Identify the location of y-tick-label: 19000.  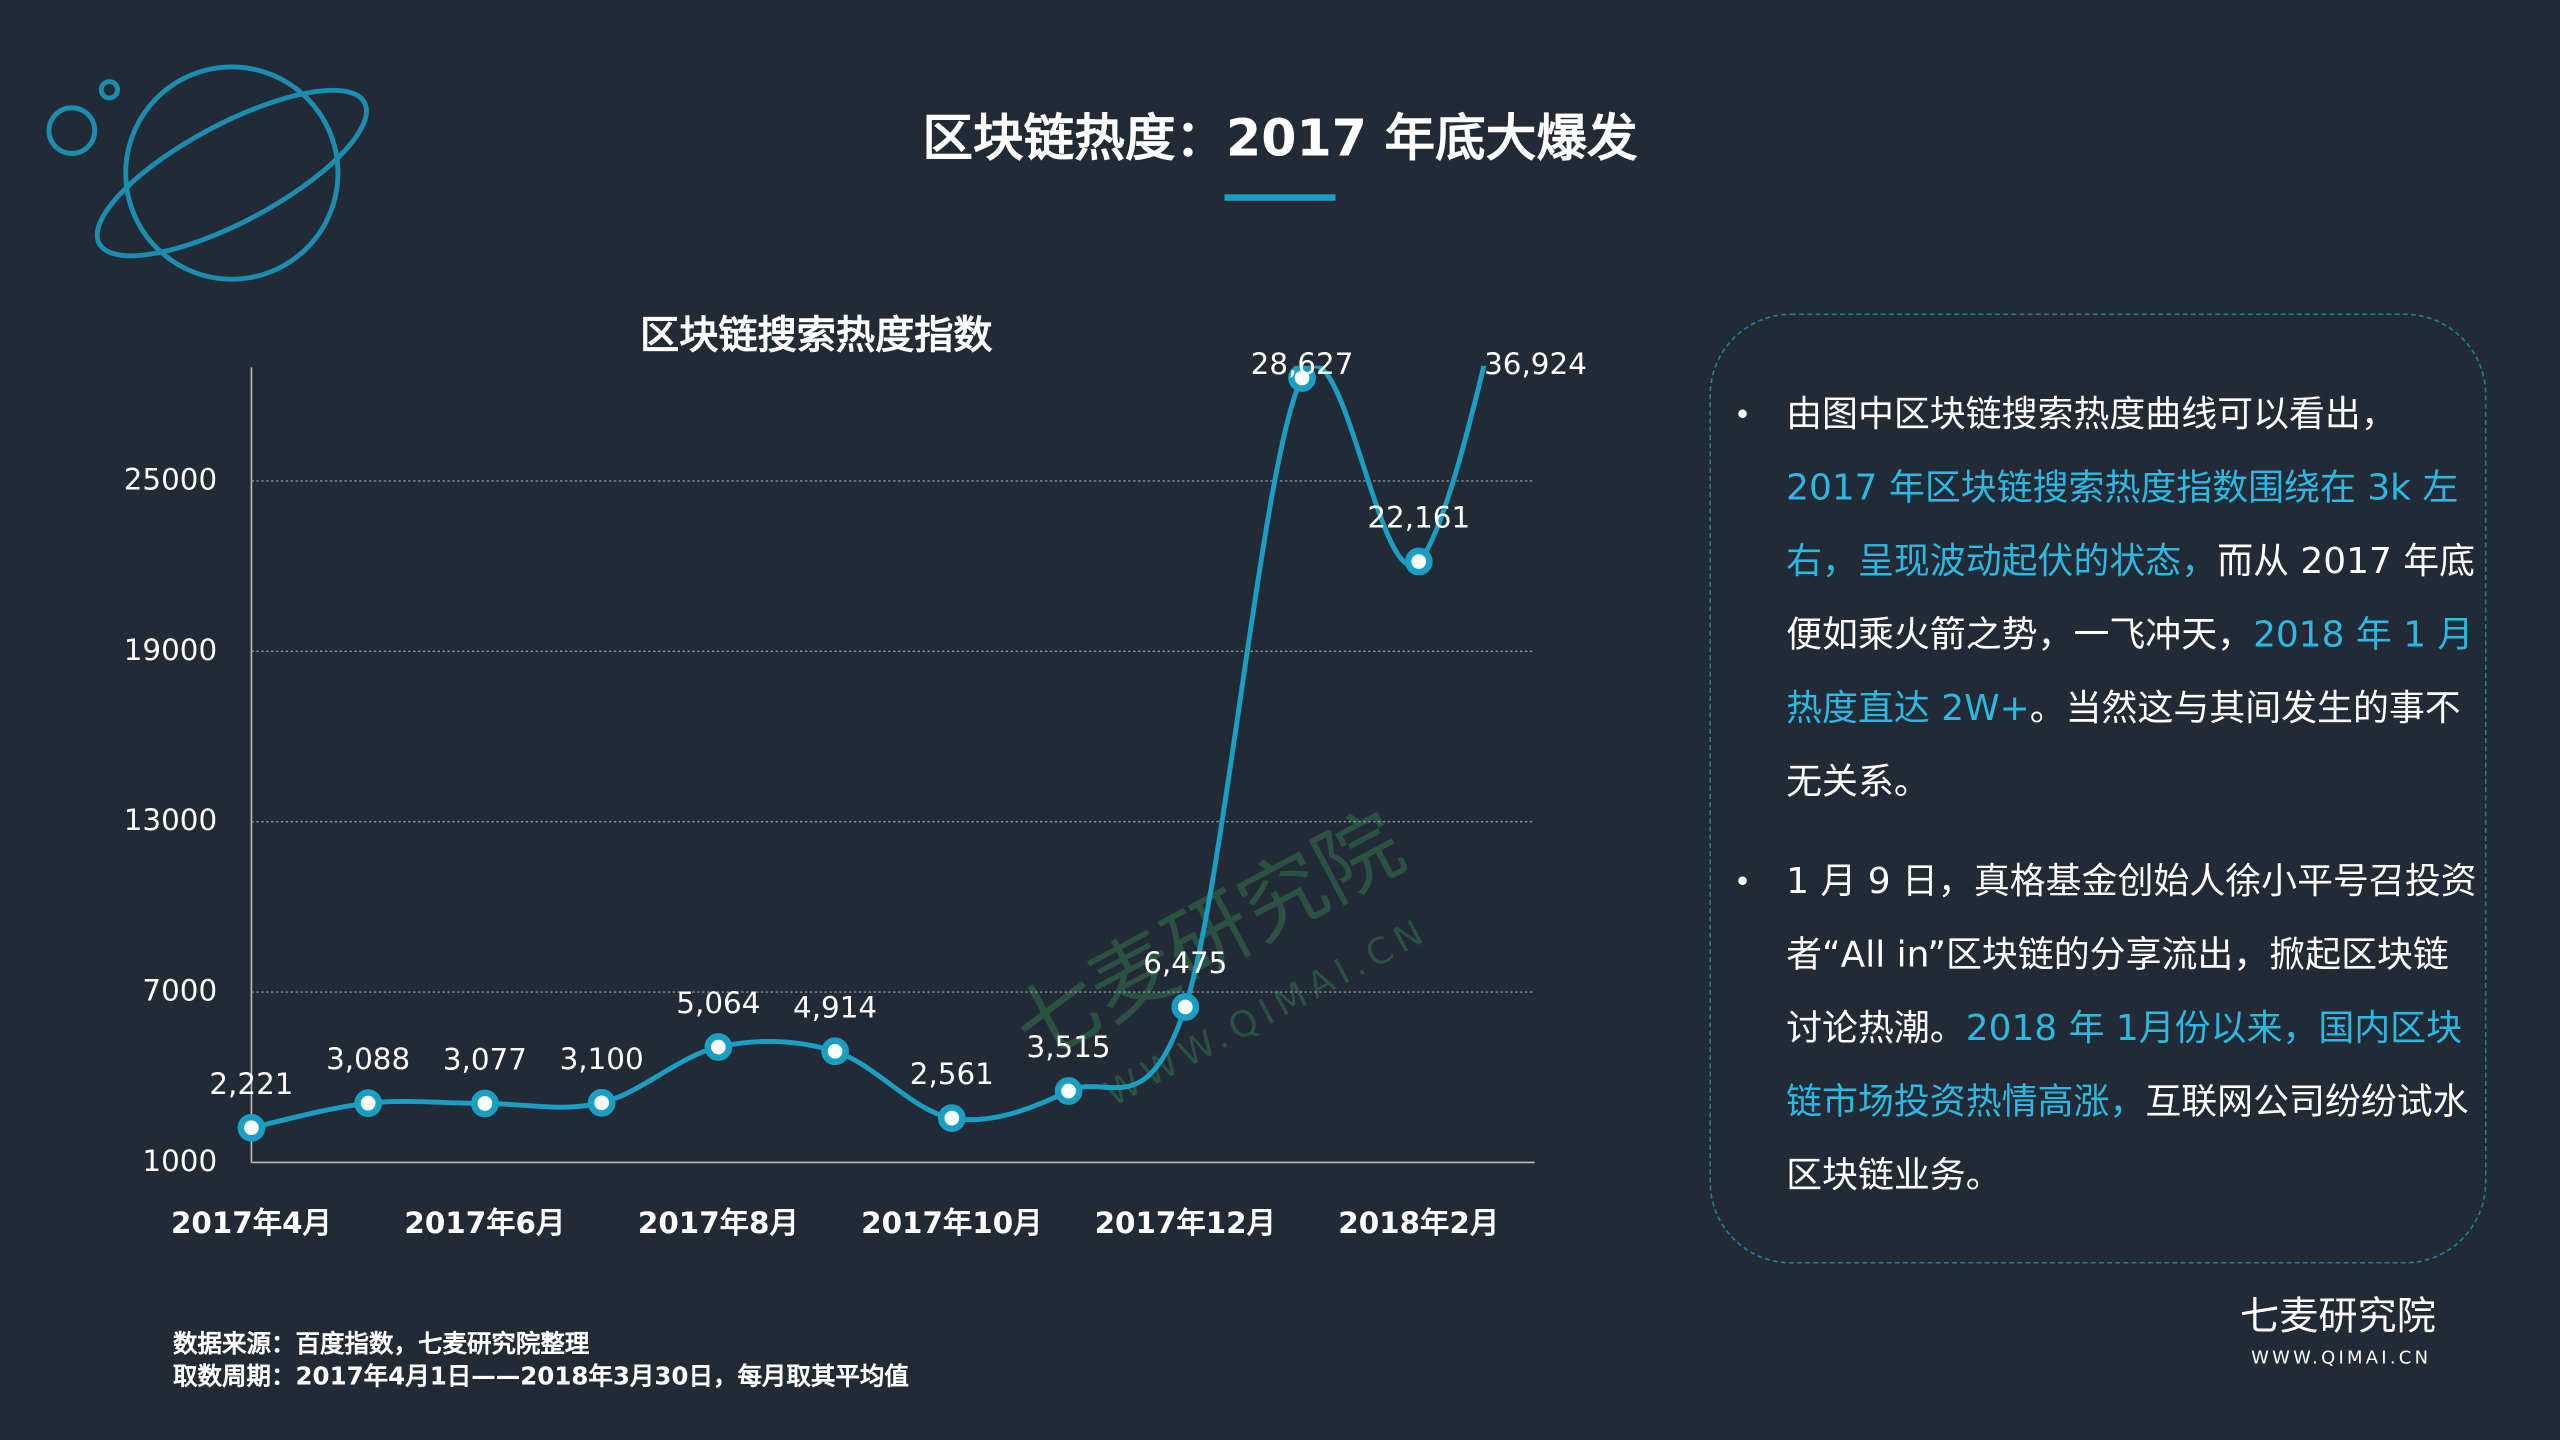
(170, 650).